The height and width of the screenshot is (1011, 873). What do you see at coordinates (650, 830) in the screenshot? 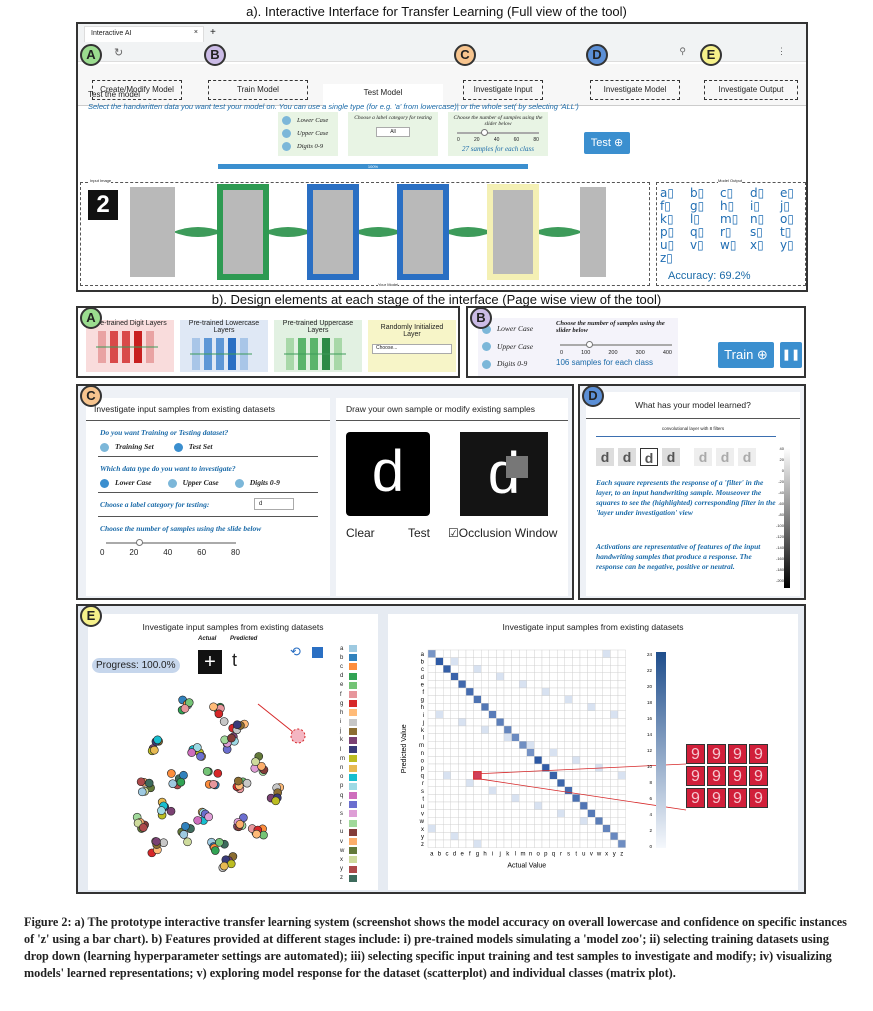
I see `colorbar-tick: 2` at bounding box center [650, 830].